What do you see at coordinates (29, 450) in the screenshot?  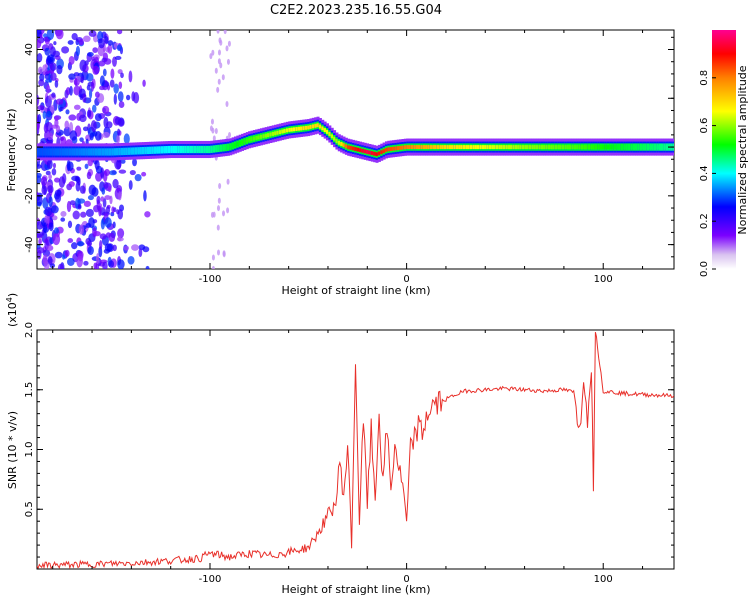 I see `y-tick-label: 1.0` at bounding box center [29, 450].